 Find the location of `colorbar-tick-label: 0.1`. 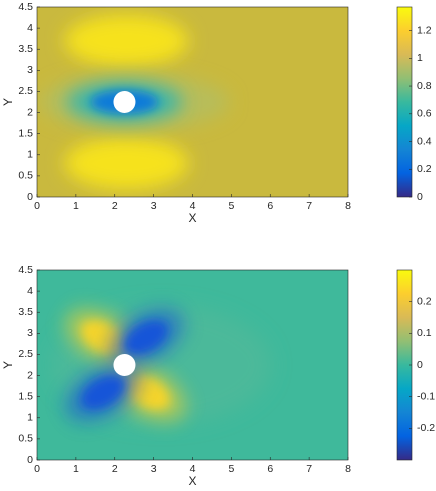

colorbar-tick-label: 0.1 is located at coordinates (424, 333).